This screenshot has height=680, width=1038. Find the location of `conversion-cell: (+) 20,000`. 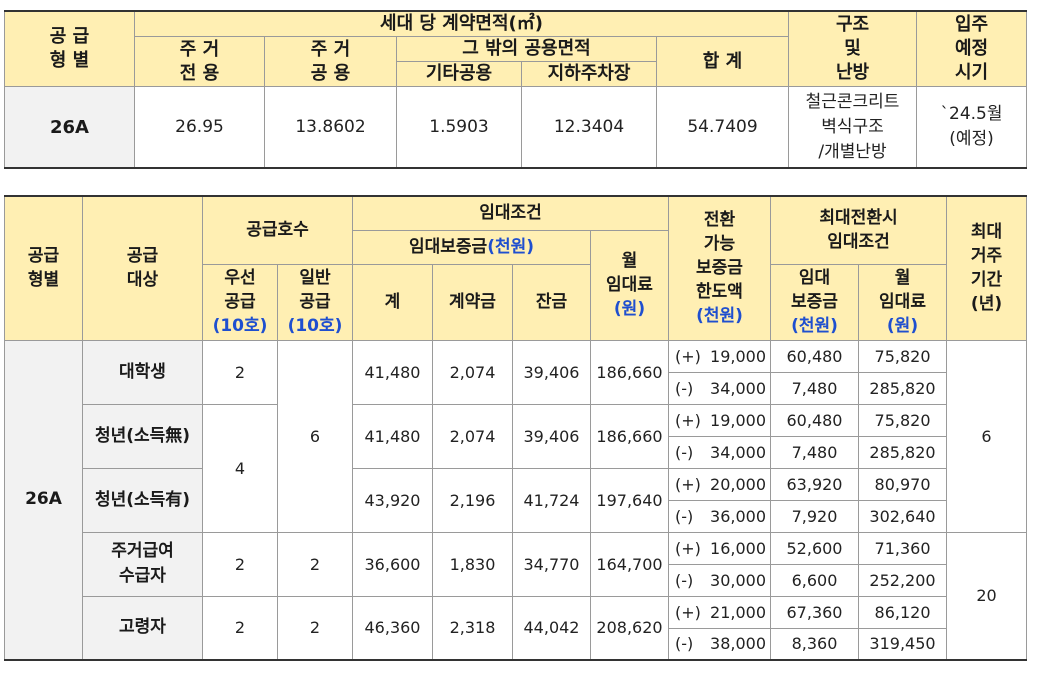

conversion-cell: (+) 20,000 is located at coordinates (720, 484).